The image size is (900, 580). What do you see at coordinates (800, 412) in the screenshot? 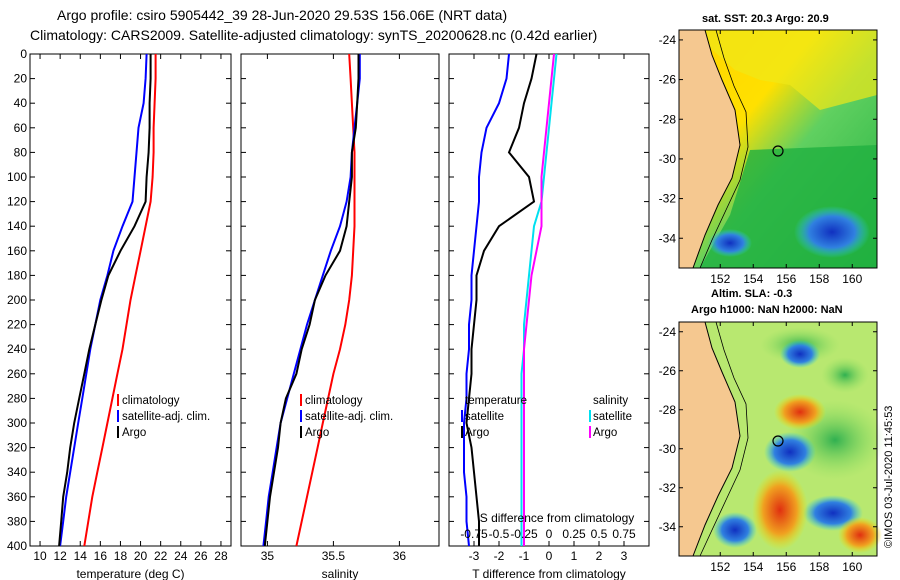
I see `sla-red-eddy-north` at bounding box center [800, 412].